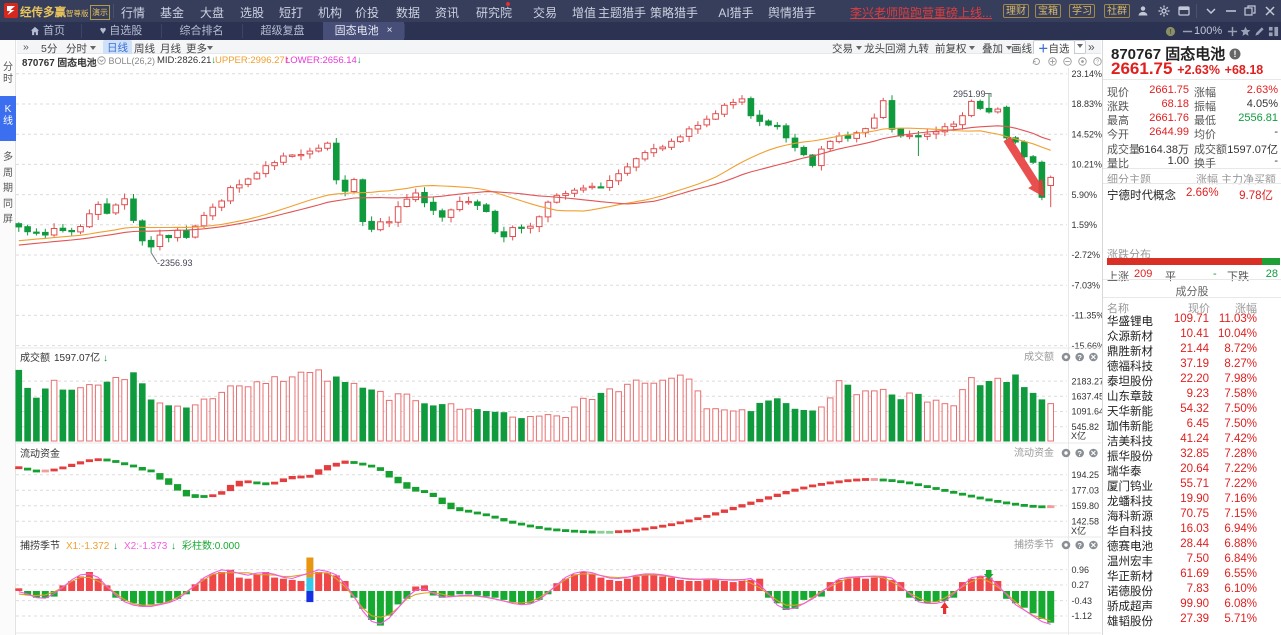  Describe the element at coordinates (1089, 346) in the screenshot. I see `svg-text: -15.66%` at that location.